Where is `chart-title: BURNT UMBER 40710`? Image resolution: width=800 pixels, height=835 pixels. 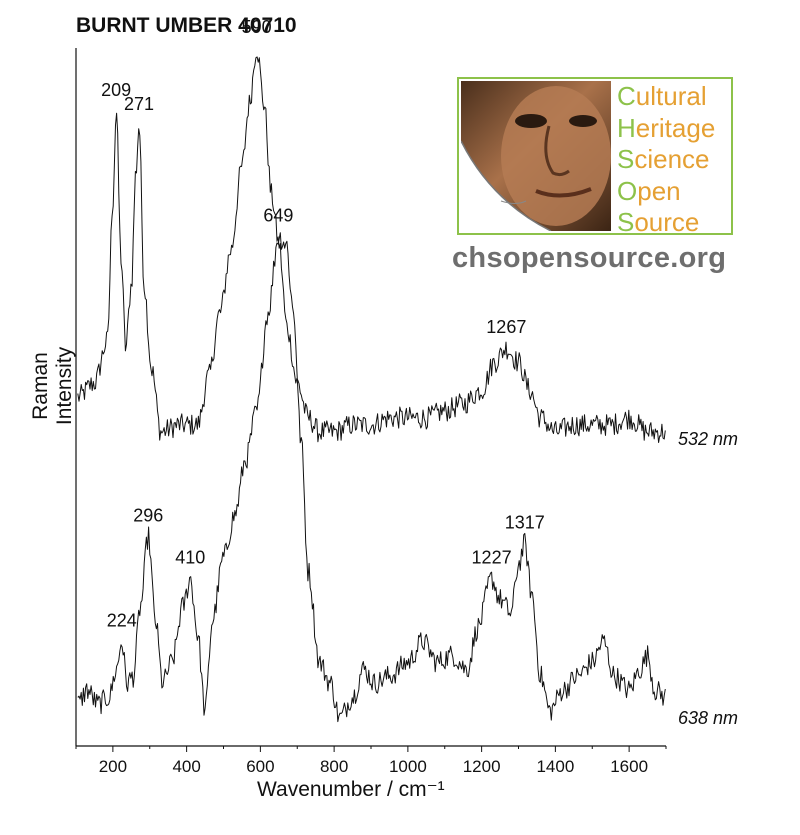 chart-title: BURNT UMBER 40710 is located at coordinates (186, 25).